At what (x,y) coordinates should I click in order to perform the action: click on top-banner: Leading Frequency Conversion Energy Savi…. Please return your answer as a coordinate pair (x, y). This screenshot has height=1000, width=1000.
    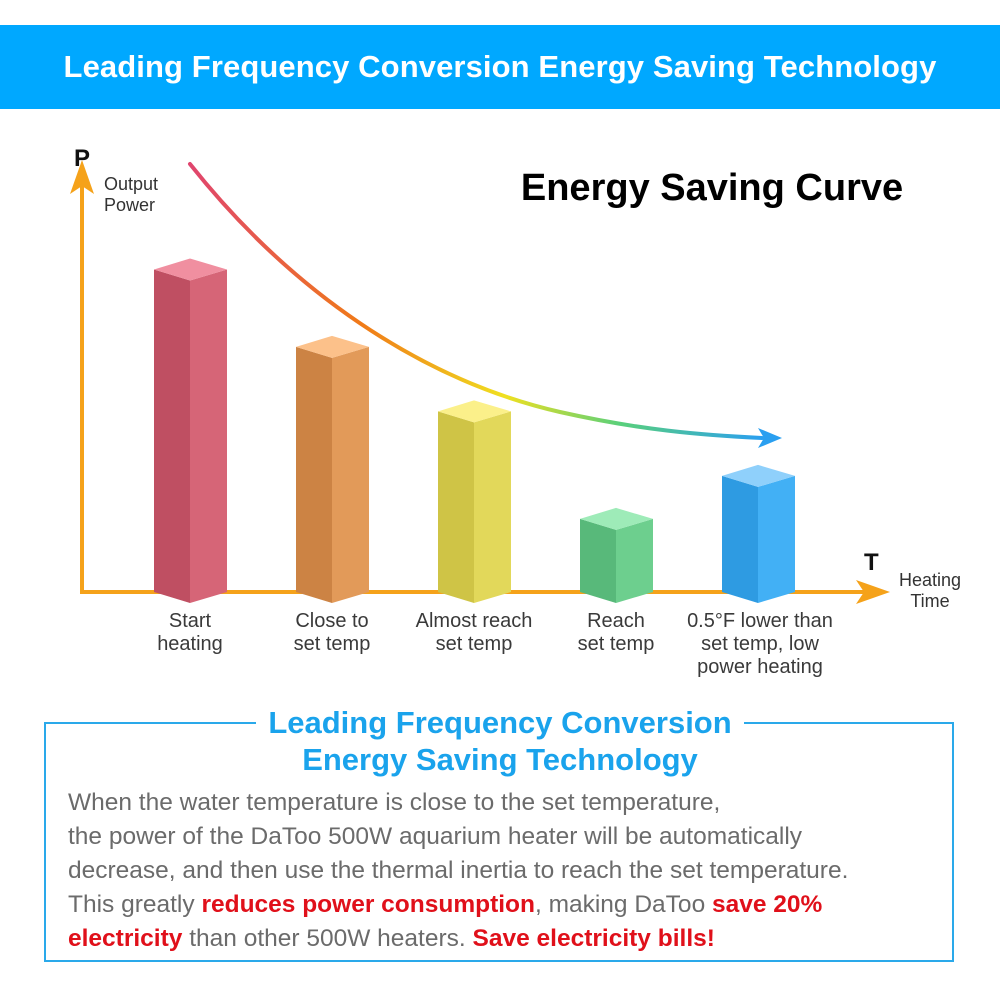
    Looking at the image, I should click on (500, 67).